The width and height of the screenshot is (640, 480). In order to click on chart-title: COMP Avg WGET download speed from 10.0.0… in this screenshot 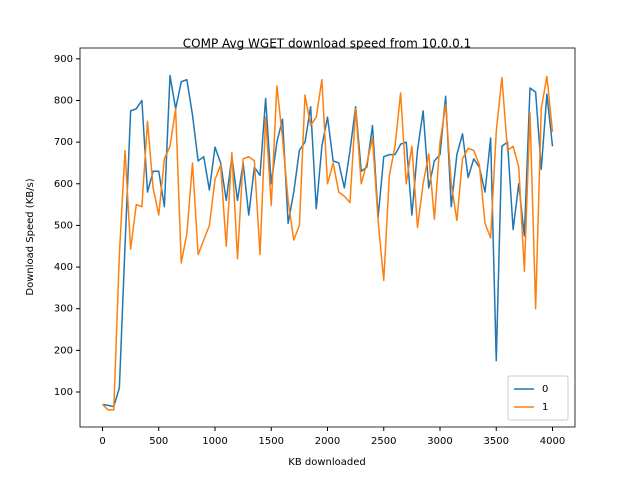, I will do `click(327, 44)`.